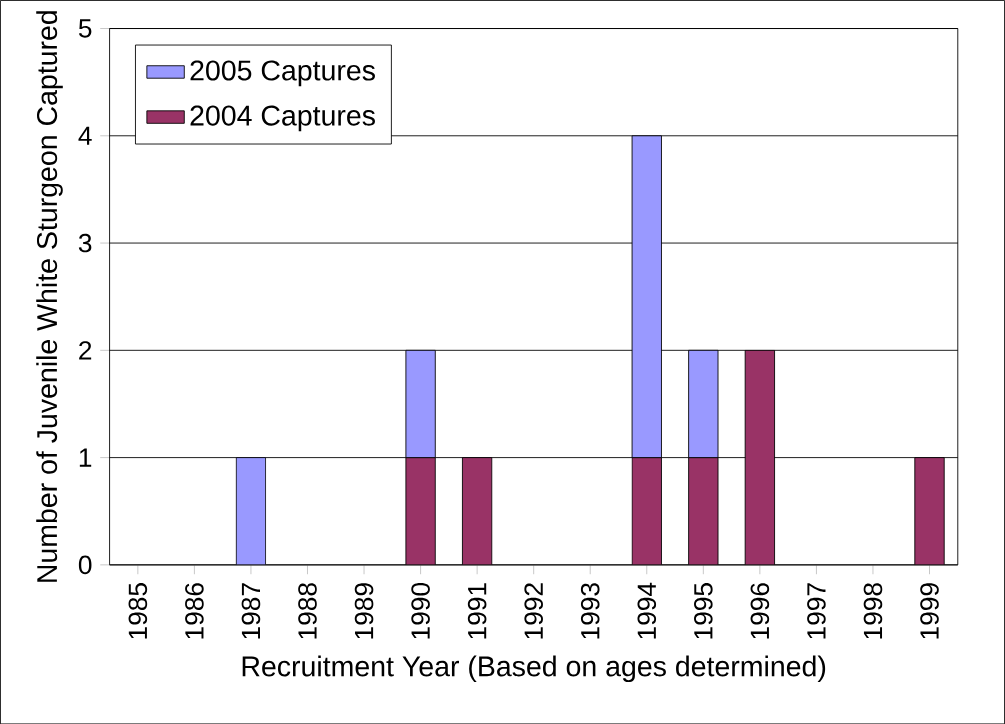 This screenshot has height=724, width=1005. What do you see at coordinates (477, 611) in the screenshot?
I see `x-tick-label: 1991` at bounding box center [477, 611].